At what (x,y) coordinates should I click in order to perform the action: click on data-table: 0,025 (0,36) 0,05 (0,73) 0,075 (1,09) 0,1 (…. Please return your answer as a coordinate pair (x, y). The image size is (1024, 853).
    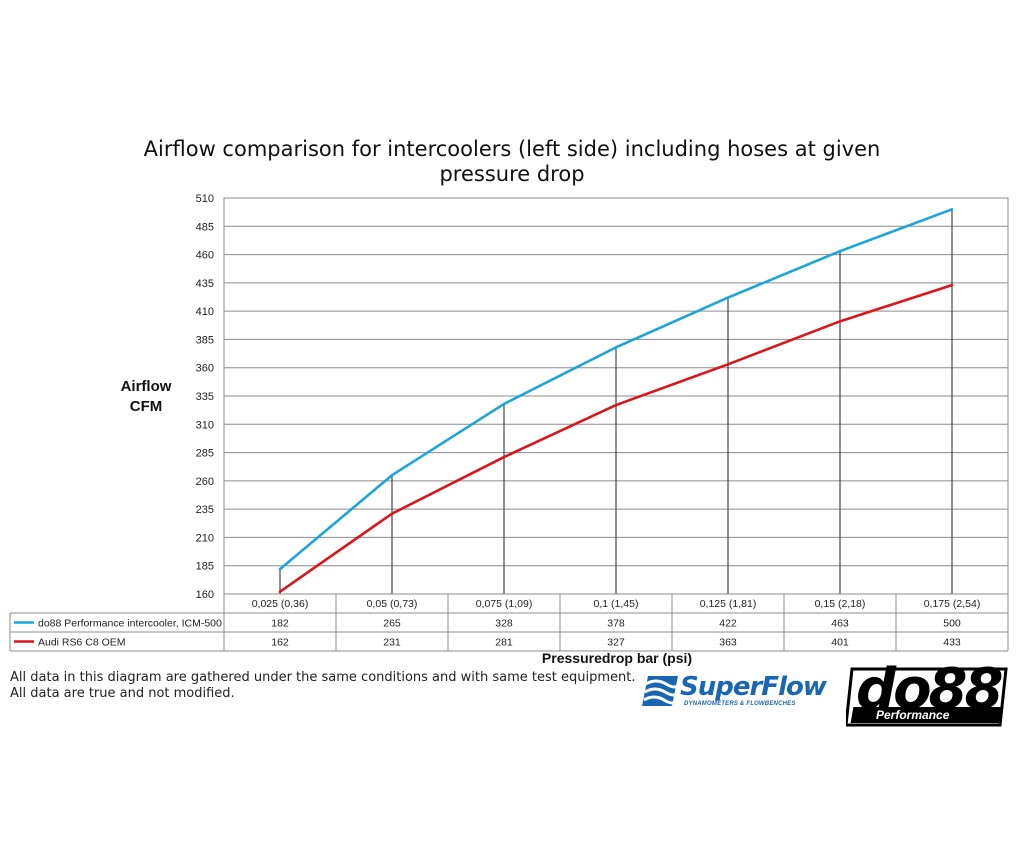
    Looking at the image, I should click on (509, 622).